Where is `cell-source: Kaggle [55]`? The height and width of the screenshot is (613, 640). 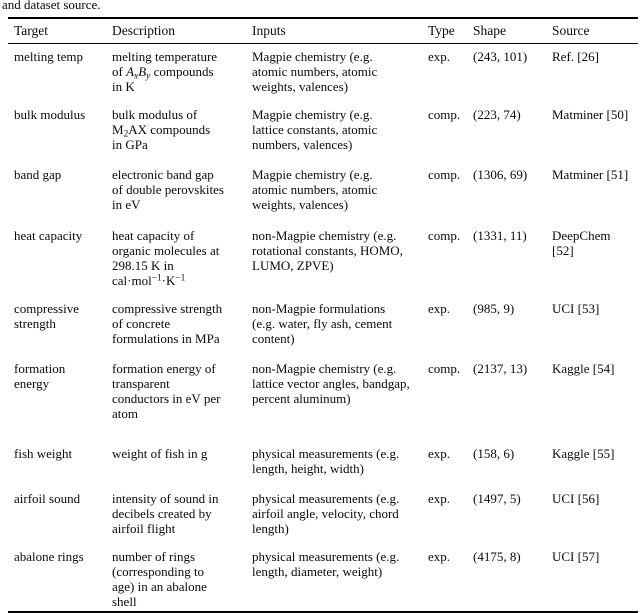
cell-source: Kaggle [55] is located at coordinates (583, 453).